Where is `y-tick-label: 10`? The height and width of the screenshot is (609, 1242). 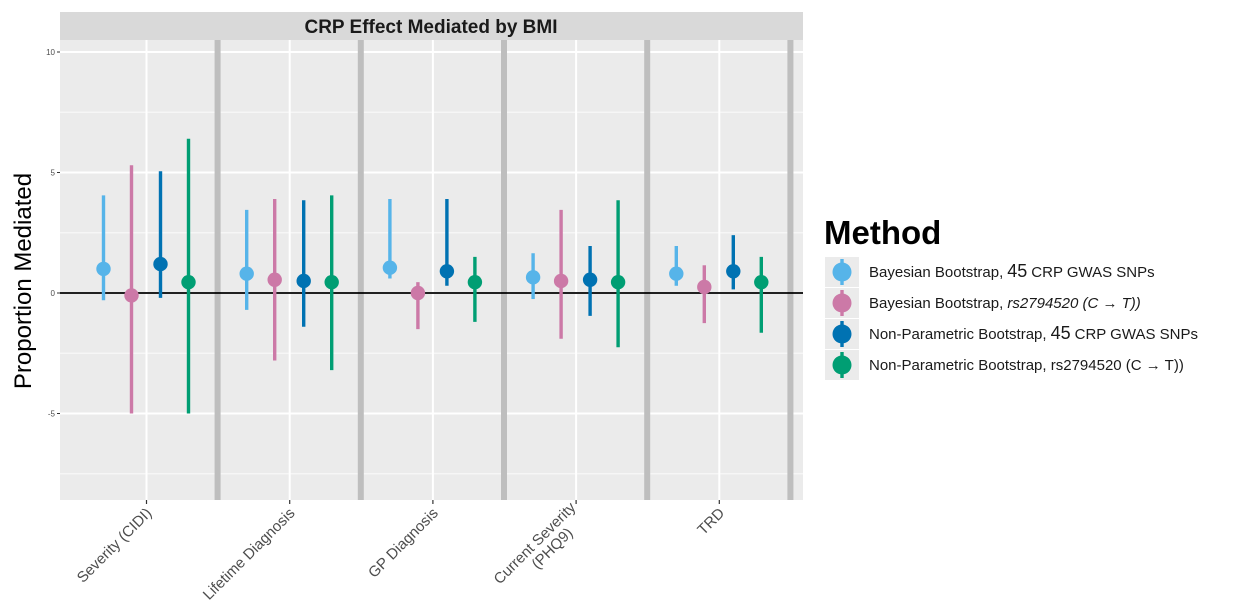 y-tick-label: 10 is located at coordinates (50, 52).